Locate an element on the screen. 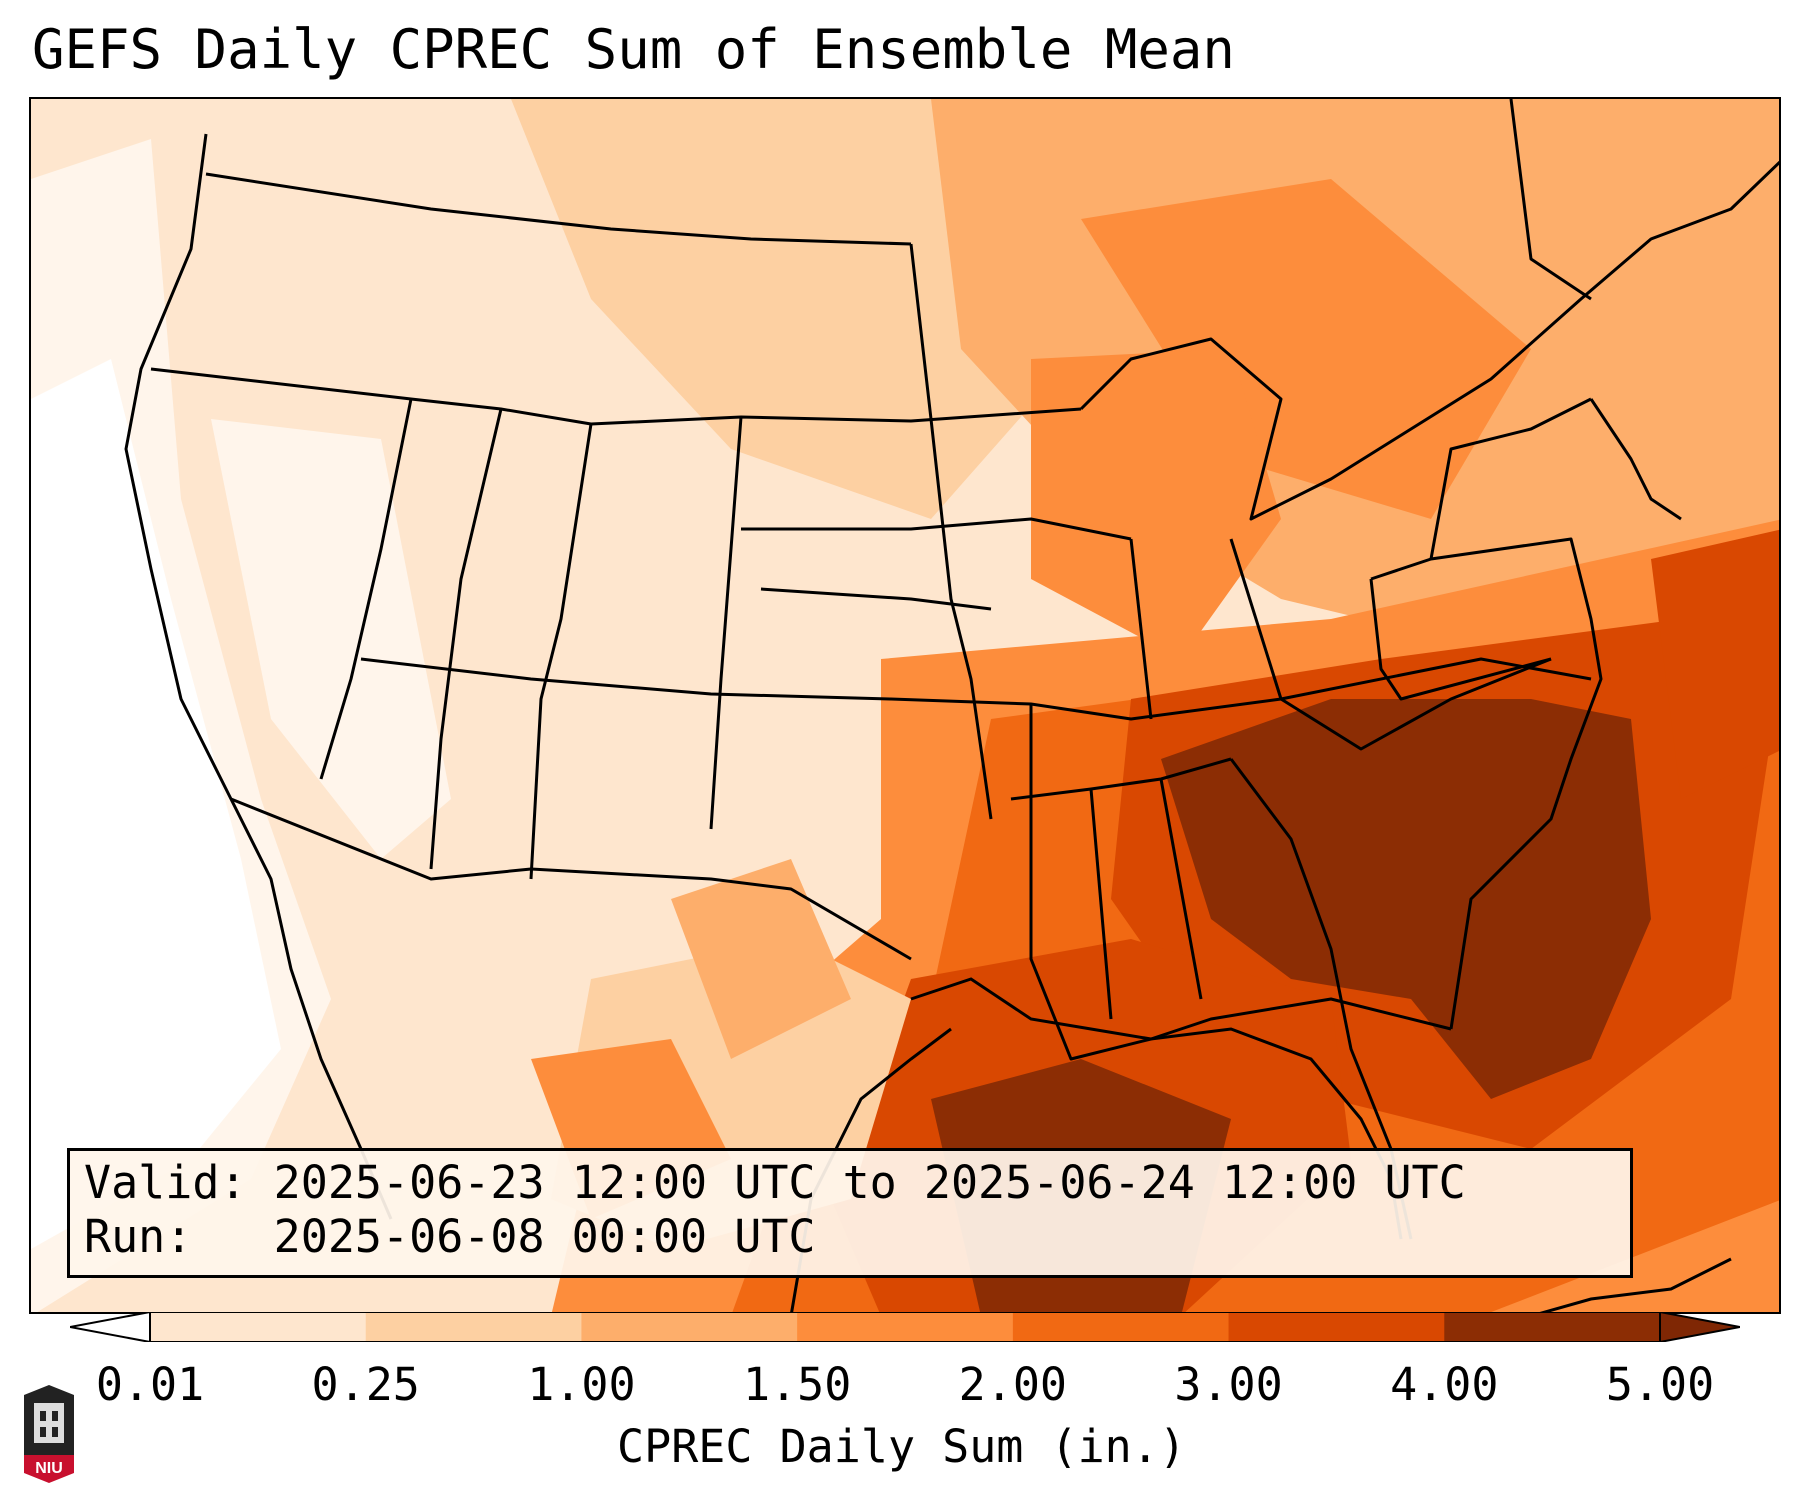 This screenshot has width=1803, height=1500. niu-logo: NIU is located at coordinates (49, 1434).